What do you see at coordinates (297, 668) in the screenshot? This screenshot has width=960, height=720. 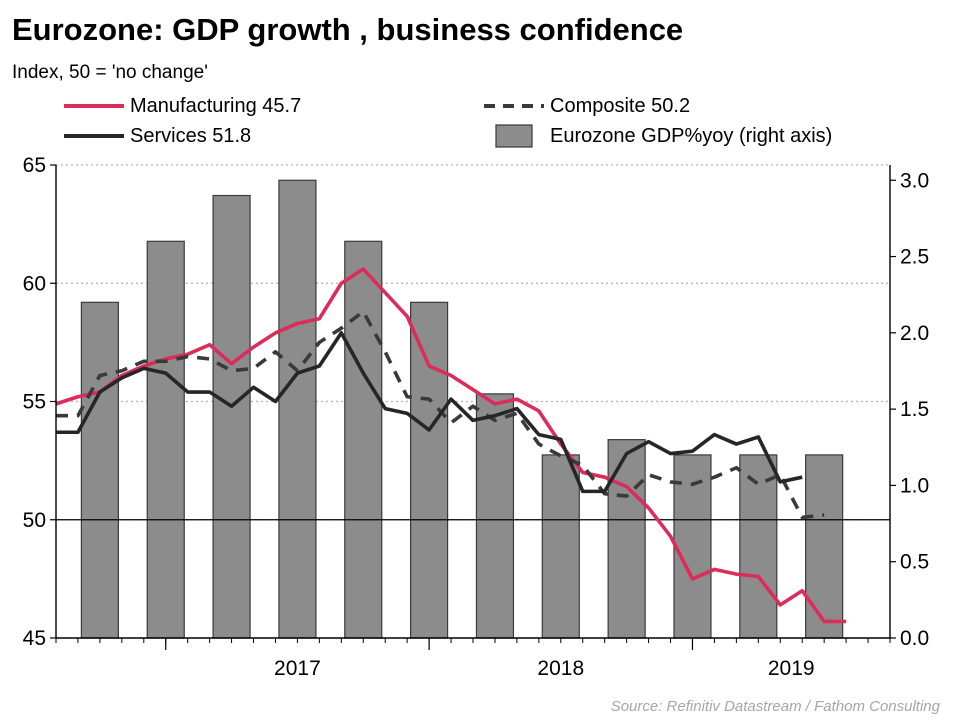 I see `year-label-2017: 2017` at bounding box center [297, 668].